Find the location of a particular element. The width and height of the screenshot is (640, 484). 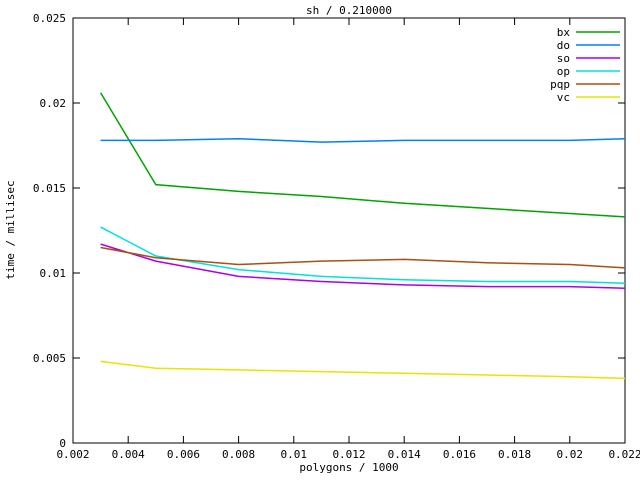

x-tick-label: 0.014 is located at coordinates (404, 454).